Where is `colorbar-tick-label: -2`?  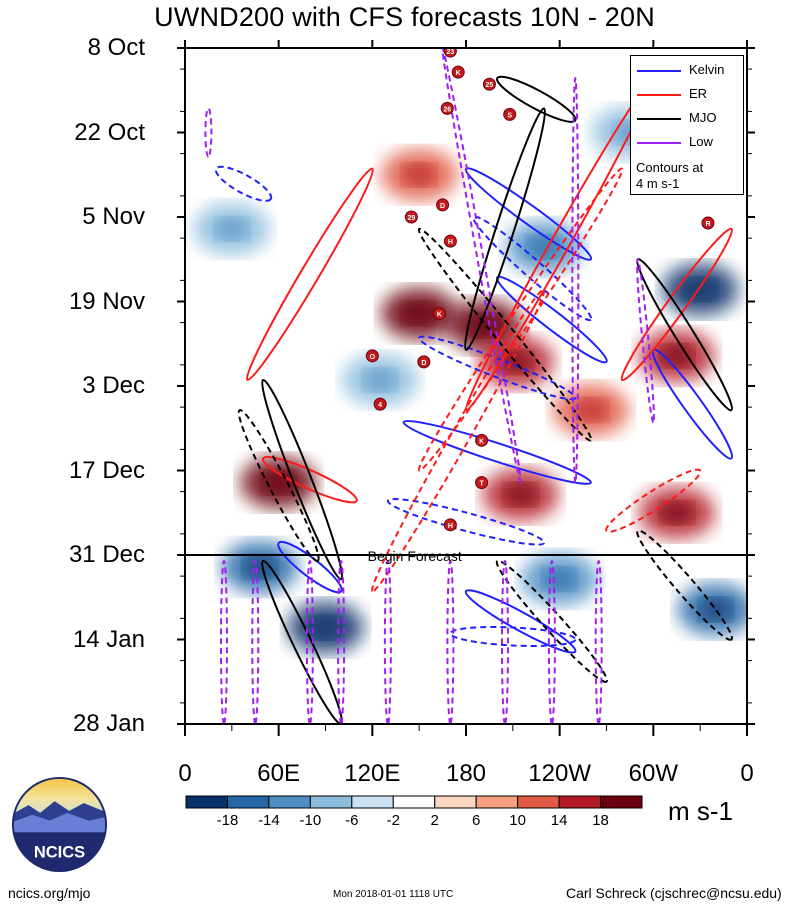 colorbar-tick-label: -2 is located at coordinates (393, 820).